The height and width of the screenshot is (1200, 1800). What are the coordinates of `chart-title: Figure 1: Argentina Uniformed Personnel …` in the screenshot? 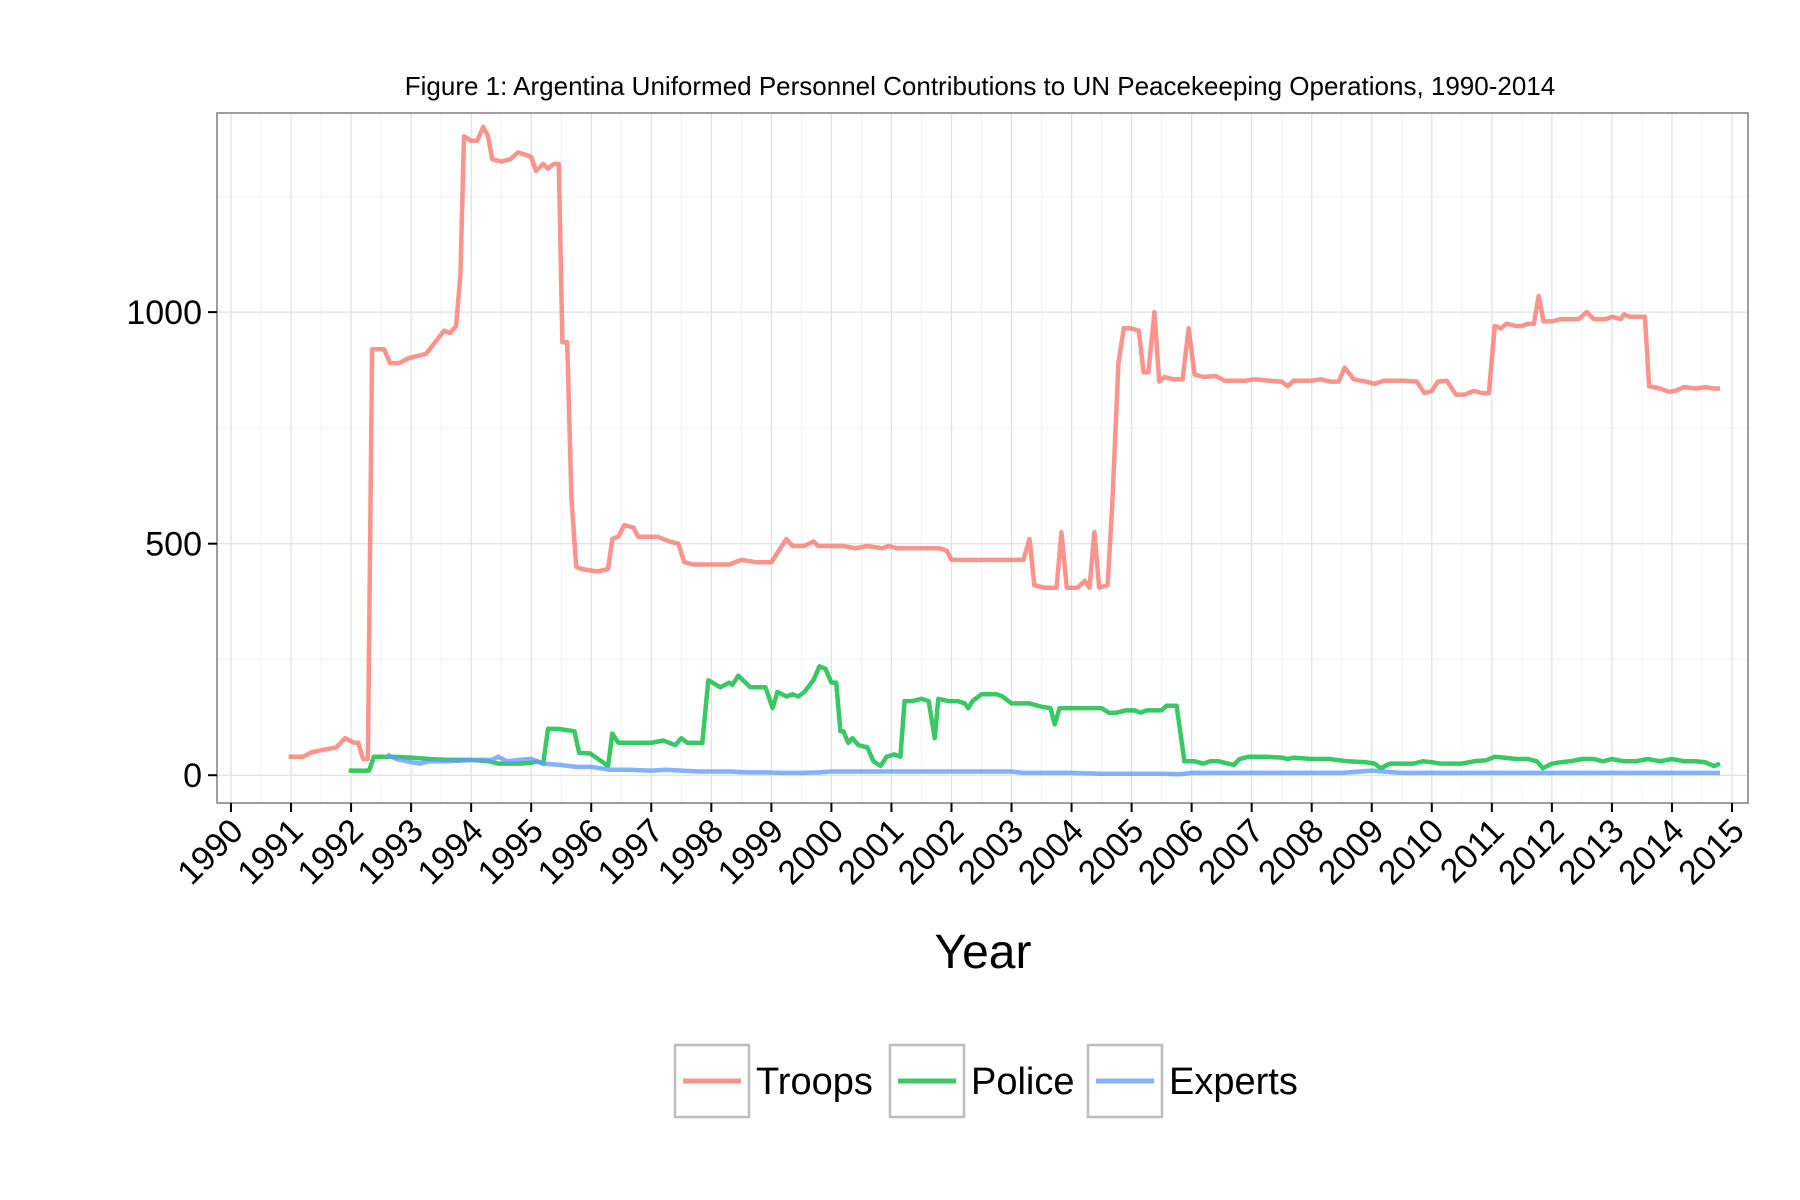 It's located at (980, 86).